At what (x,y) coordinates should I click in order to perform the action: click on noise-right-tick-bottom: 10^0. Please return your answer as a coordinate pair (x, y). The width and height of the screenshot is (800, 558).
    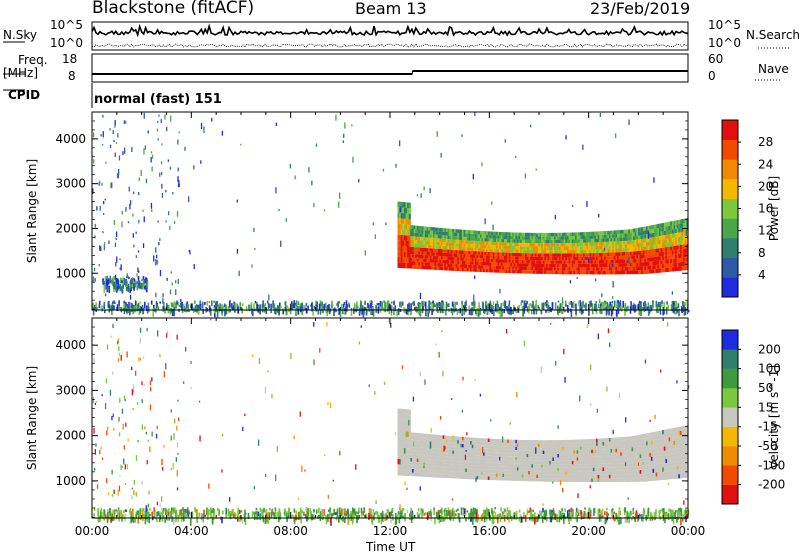
    Looking at the image, I should click on (724, 43).